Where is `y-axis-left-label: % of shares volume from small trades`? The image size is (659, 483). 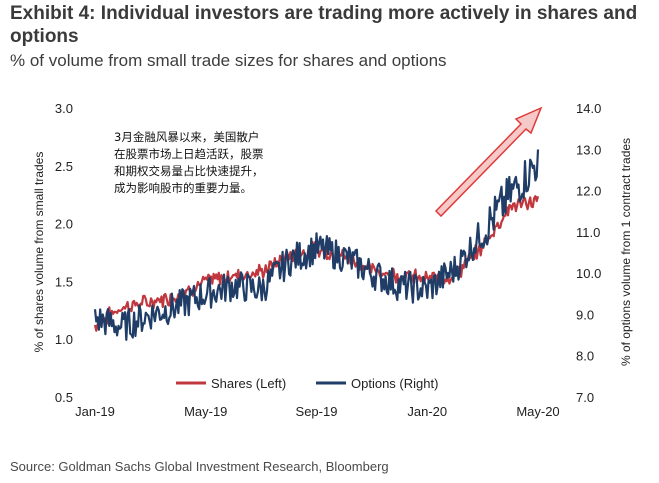
y-axis-left-label: % of shares volume from small trades is located at coordinates (39, 252).